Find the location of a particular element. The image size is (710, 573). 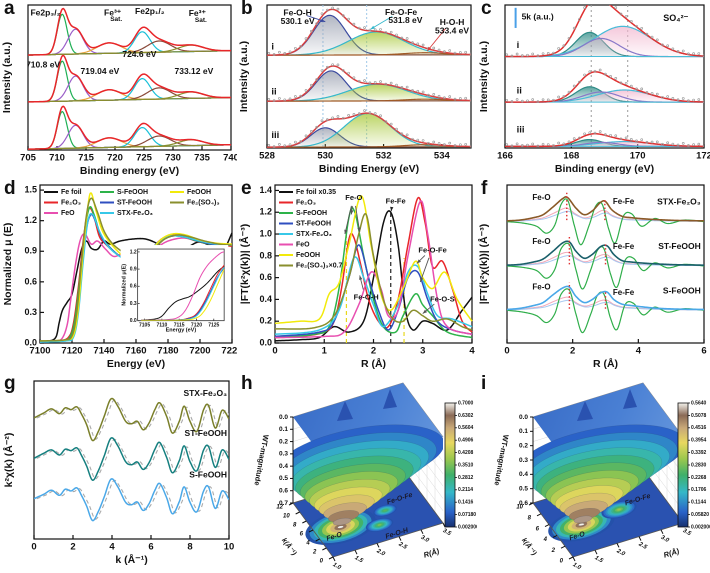

panel-d-canvas is located at coordinates (118, 277).